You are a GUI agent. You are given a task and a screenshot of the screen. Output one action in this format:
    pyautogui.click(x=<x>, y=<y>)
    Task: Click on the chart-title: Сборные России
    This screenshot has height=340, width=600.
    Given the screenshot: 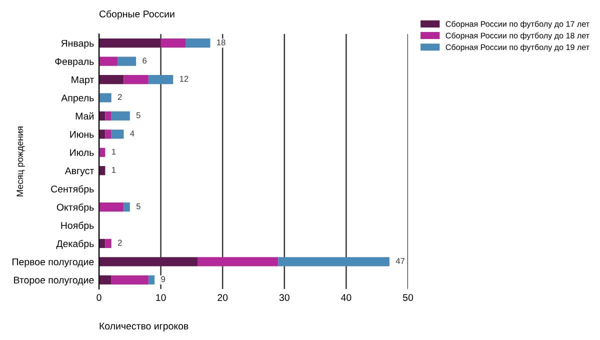 What is the action you would take?
    pyautogui.click(x=136, y=15)
    